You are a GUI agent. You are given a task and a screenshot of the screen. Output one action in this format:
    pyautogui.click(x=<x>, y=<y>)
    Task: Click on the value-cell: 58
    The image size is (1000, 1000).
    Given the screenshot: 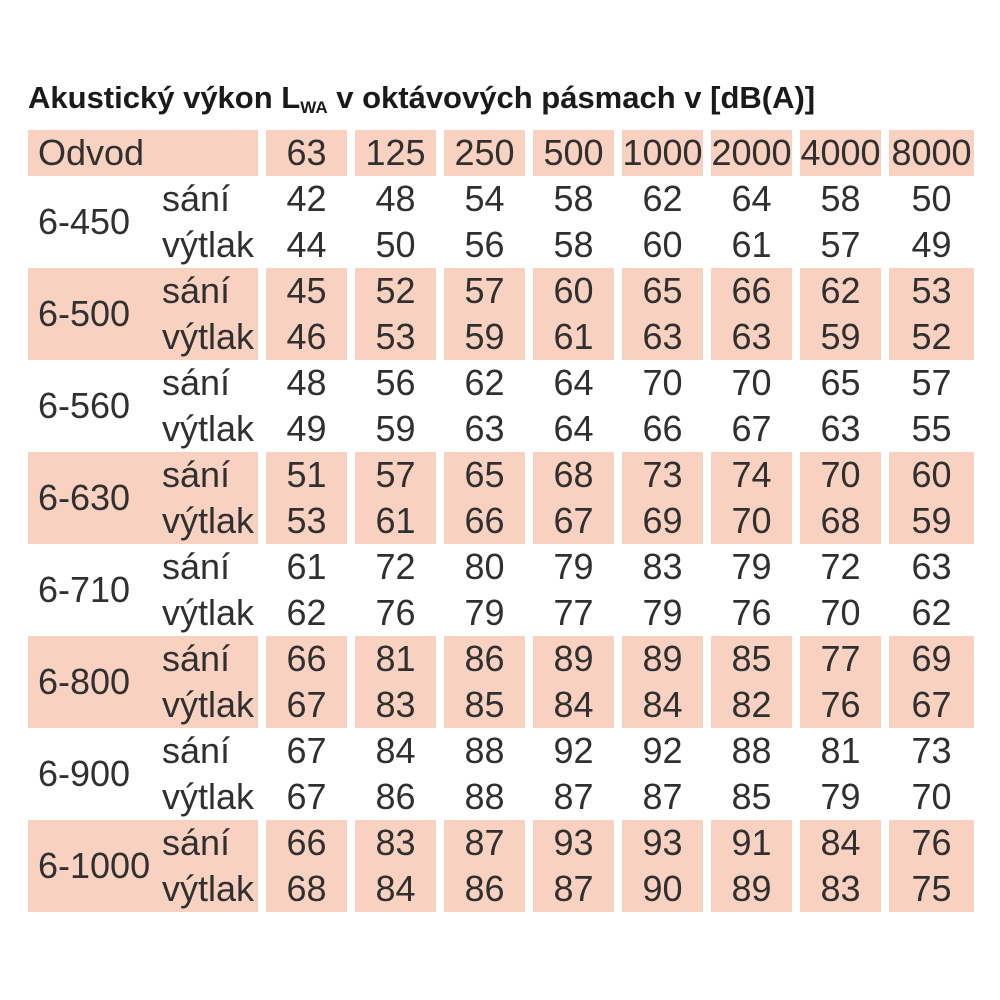 What is the action you would take?
    pyautogui.click(x=839, y=199)
    